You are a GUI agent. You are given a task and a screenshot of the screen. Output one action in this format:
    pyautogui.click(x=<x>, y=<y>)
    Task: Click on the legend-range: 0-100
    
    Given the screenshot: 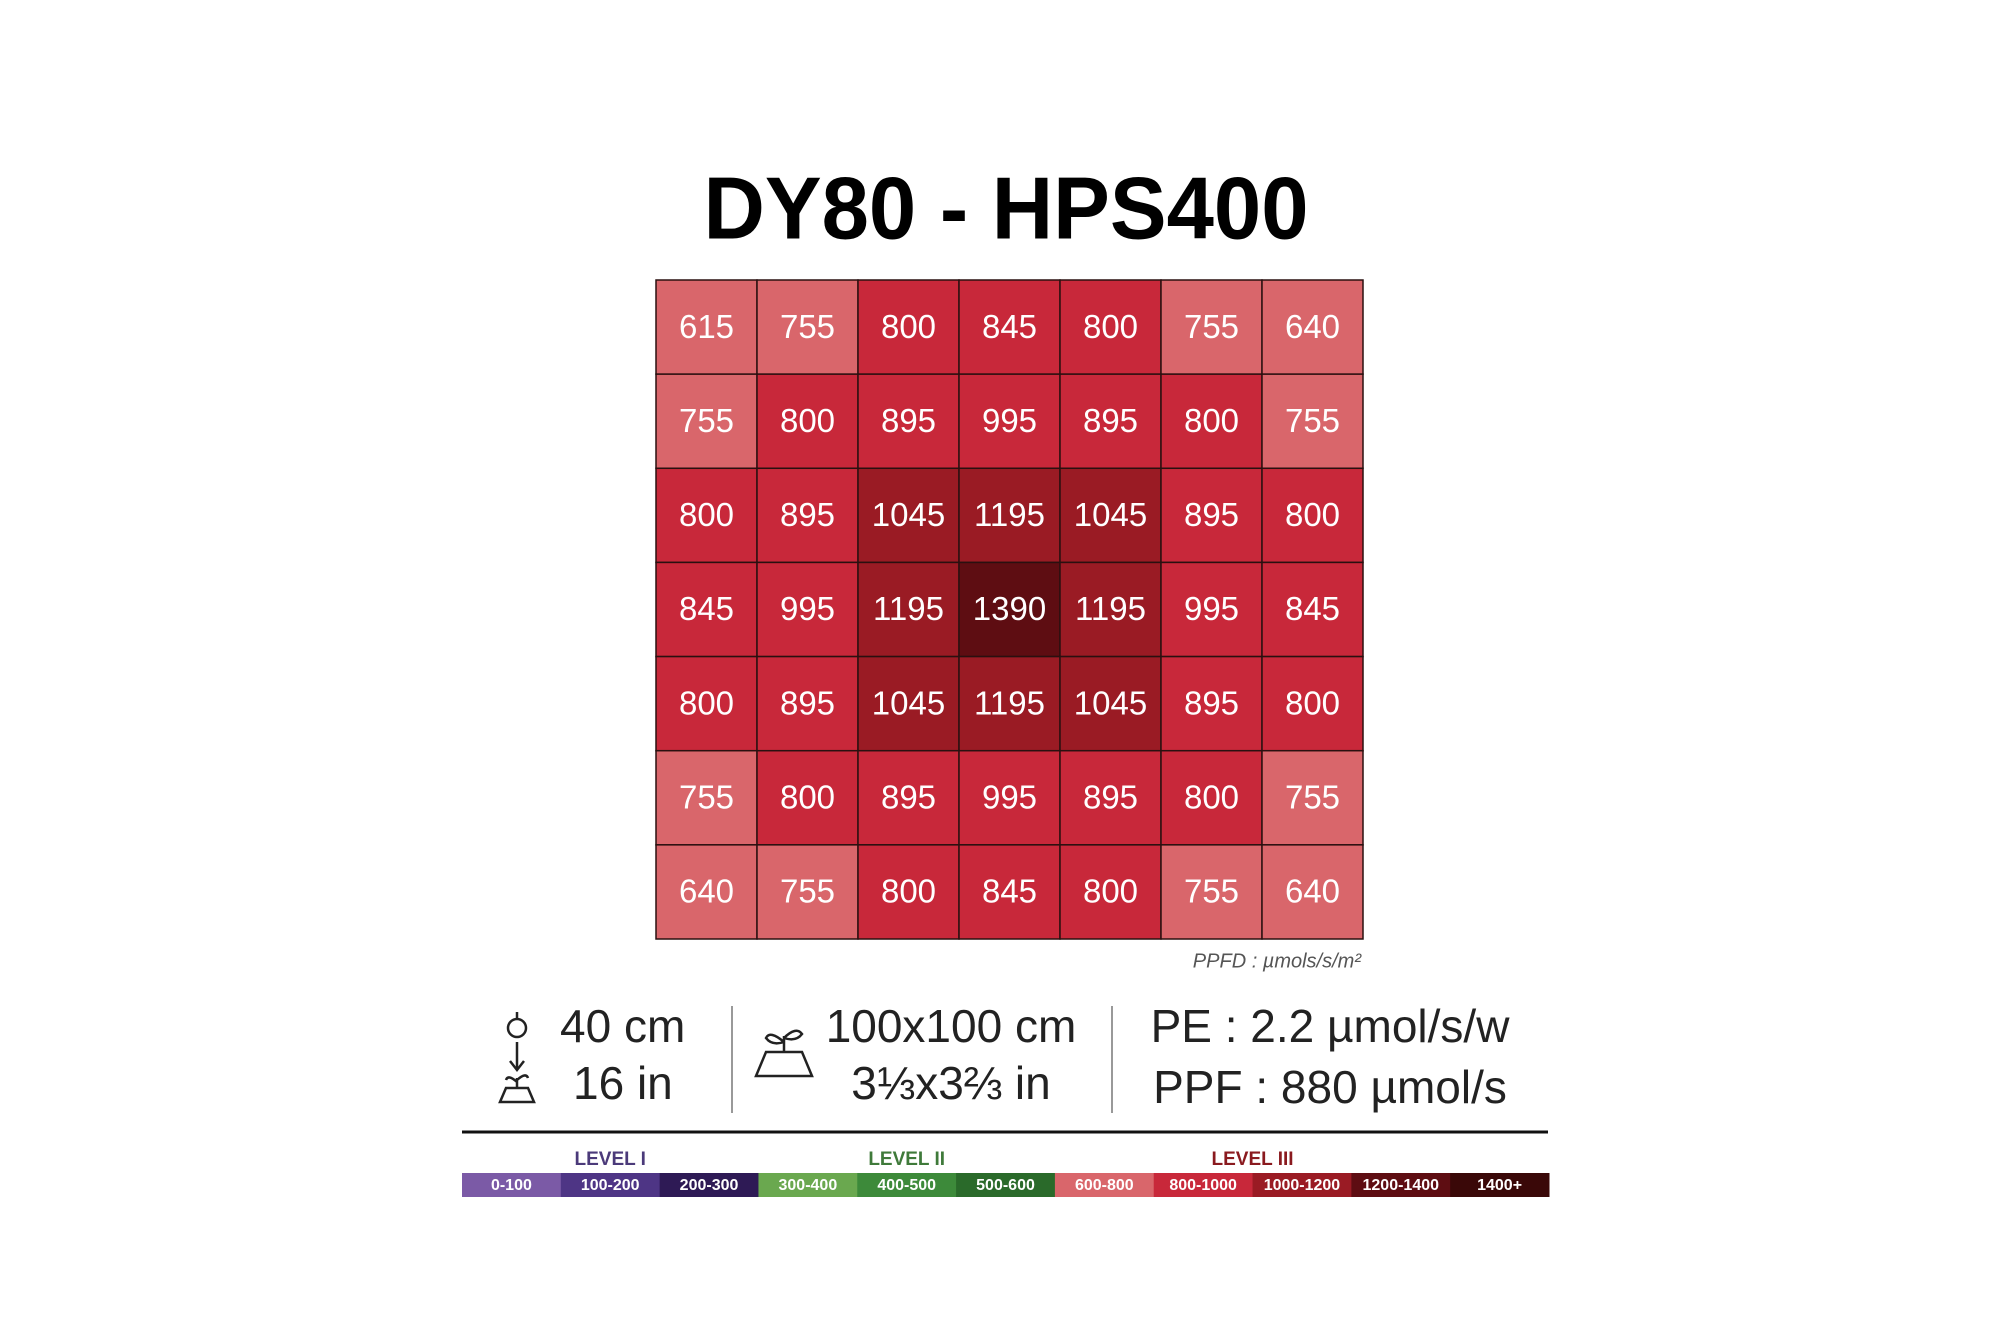 What is the action you would take?
    pyautogui.click(x=511, y=1185)
    